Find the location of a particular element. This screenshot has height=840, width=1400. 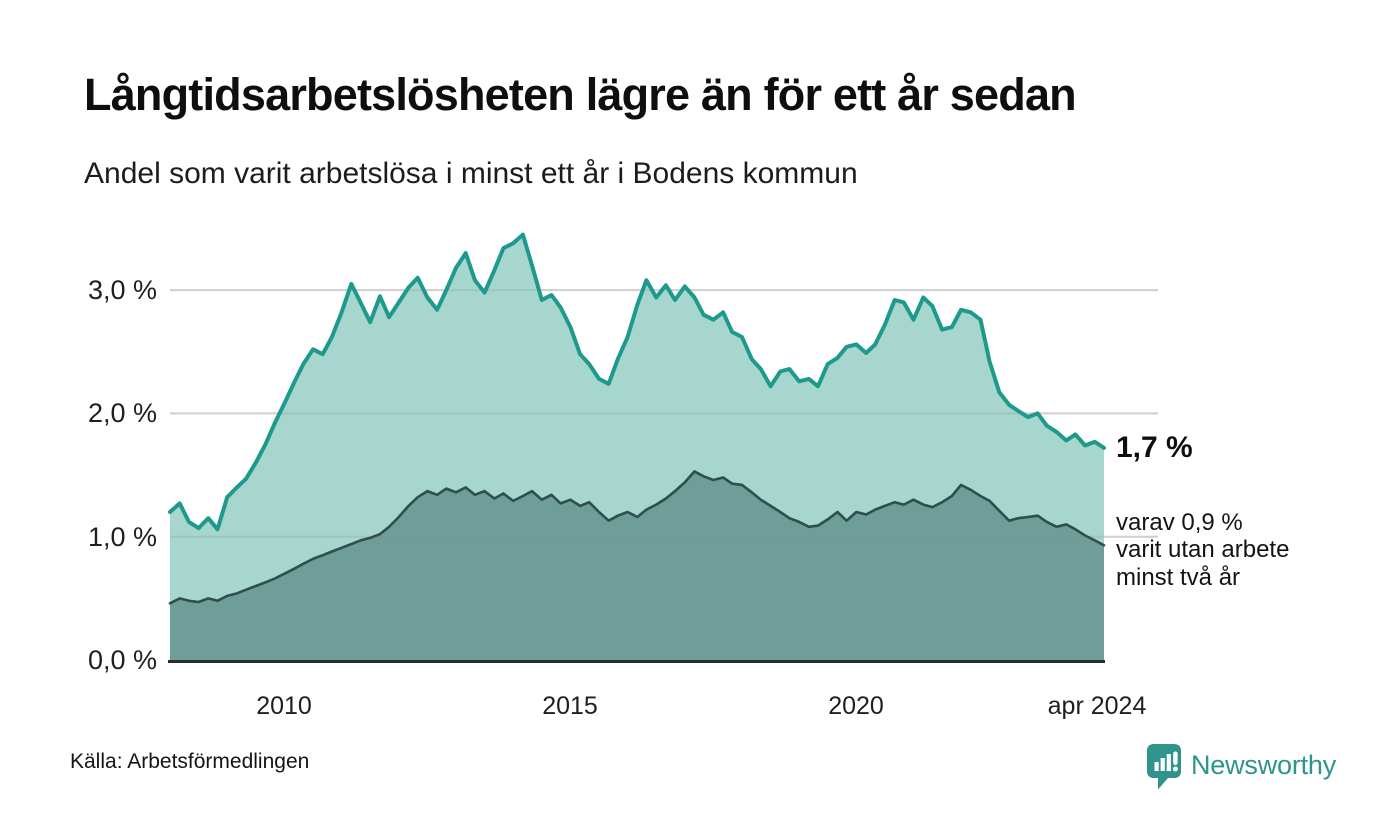

x-axis-label: 2020 is located at coordinates (856, 706).